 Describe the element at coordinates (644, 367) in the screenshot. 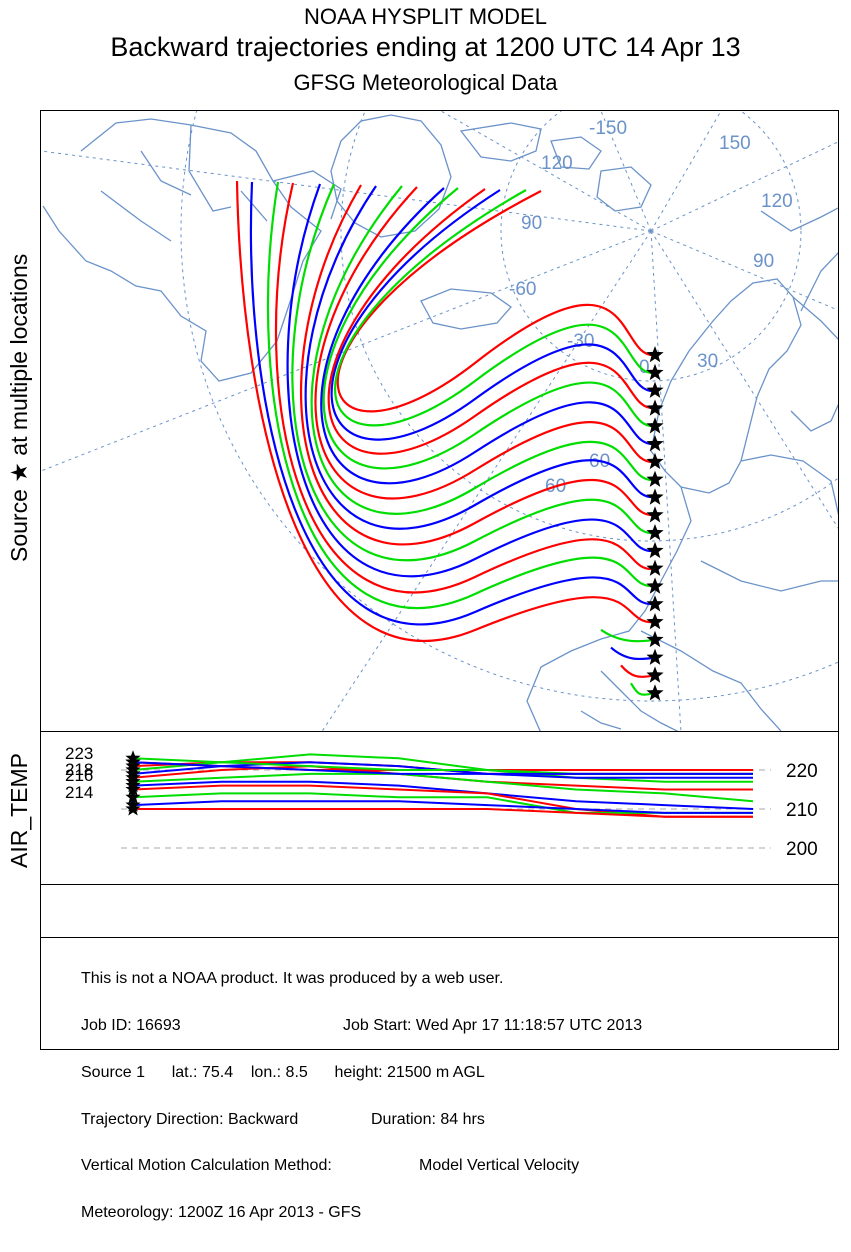

I see `grid-label: 0` at that location.